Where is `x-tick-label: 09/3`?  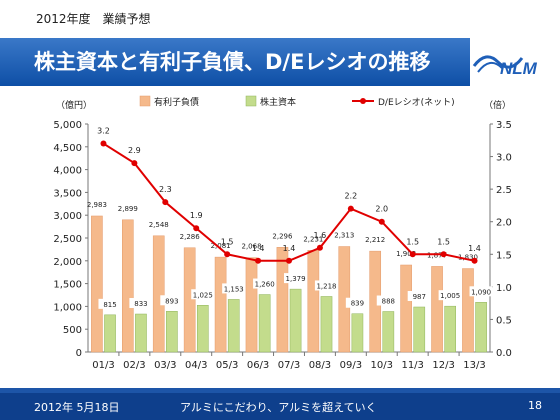
x-tick-label: 09/3 is located at coordinates (351, 365).